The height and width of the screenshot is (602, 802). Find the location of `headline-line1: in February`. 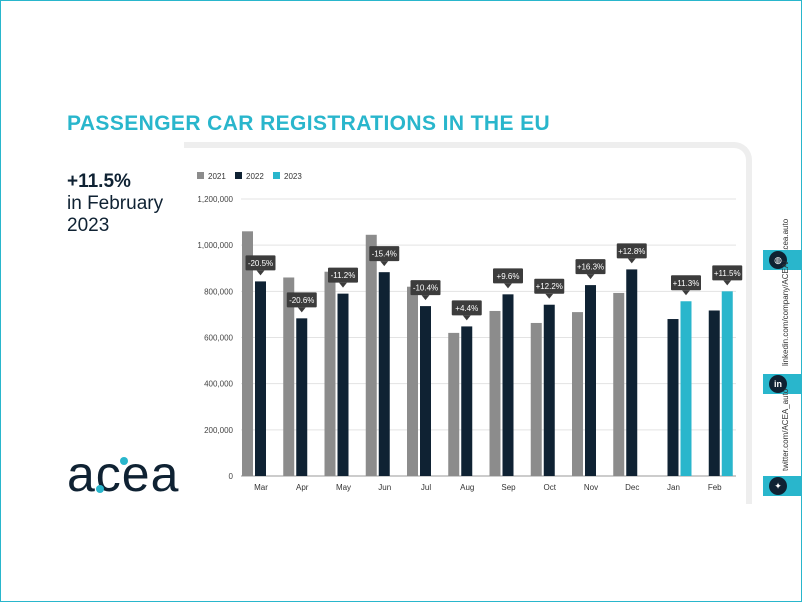

headline-line1: in February is located at coordinates (115, 203).